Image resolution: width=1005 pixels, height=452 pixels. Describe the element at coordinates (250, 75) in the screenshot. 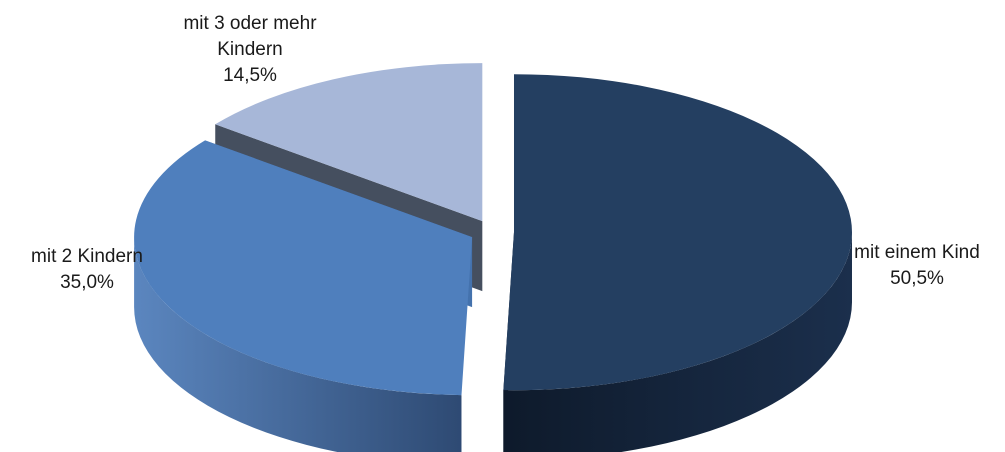

I see `slice-value: 14,5%` at that location.